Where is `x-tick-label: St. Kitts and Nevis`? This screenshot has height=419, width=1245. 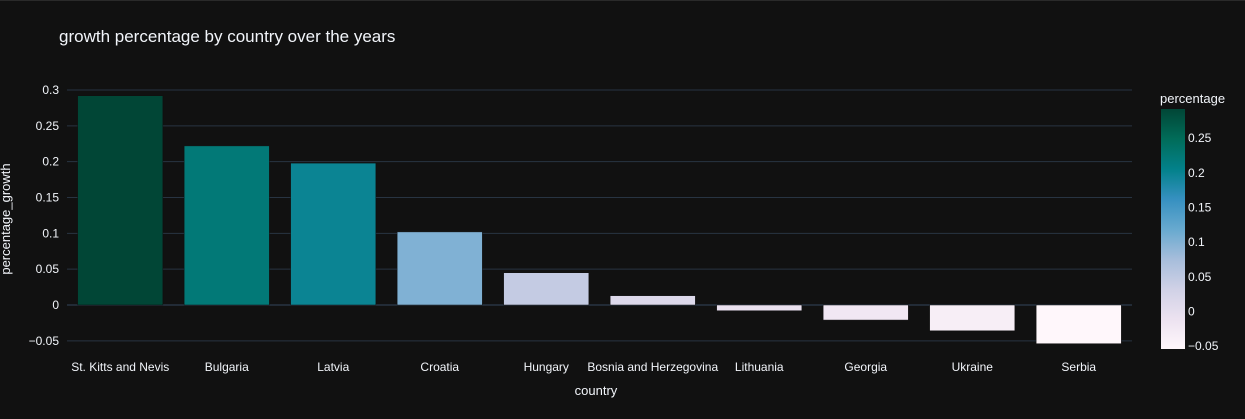
x-tick-label: St. Kitts and Nevis is located at coordinates (120, 367).